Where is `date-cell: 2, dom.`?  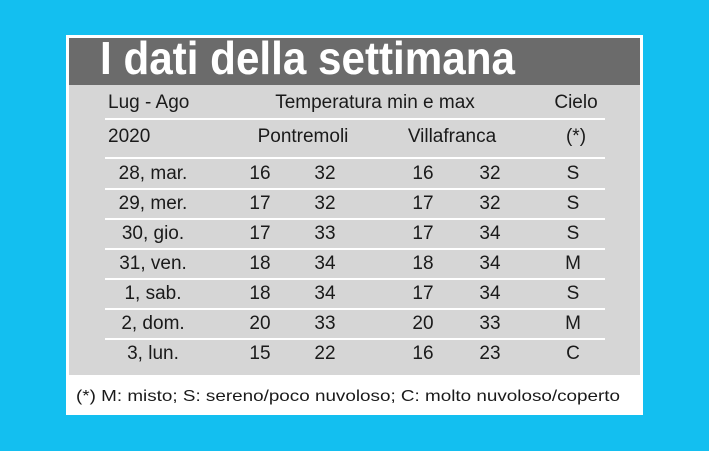
date-cell: 2, dom. is located at coordinates (152, 323).